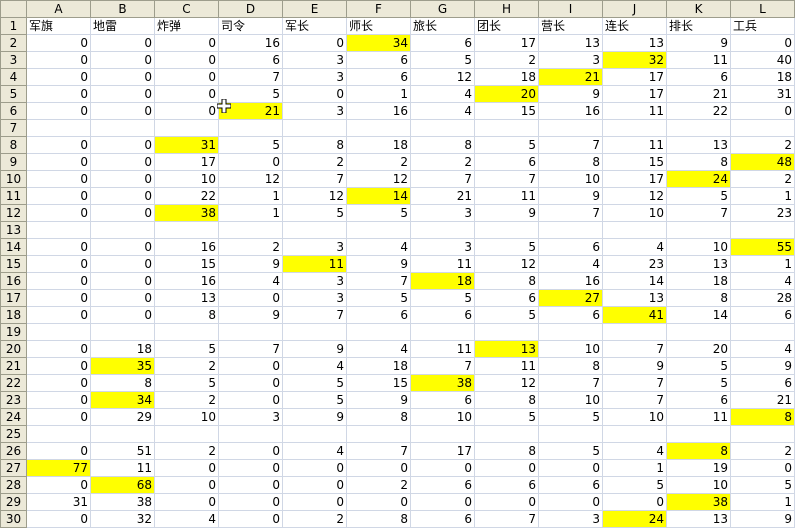 The height and width of the screenshot is (528, 795). I want to click on data-cell: 10, so click(570, 179).